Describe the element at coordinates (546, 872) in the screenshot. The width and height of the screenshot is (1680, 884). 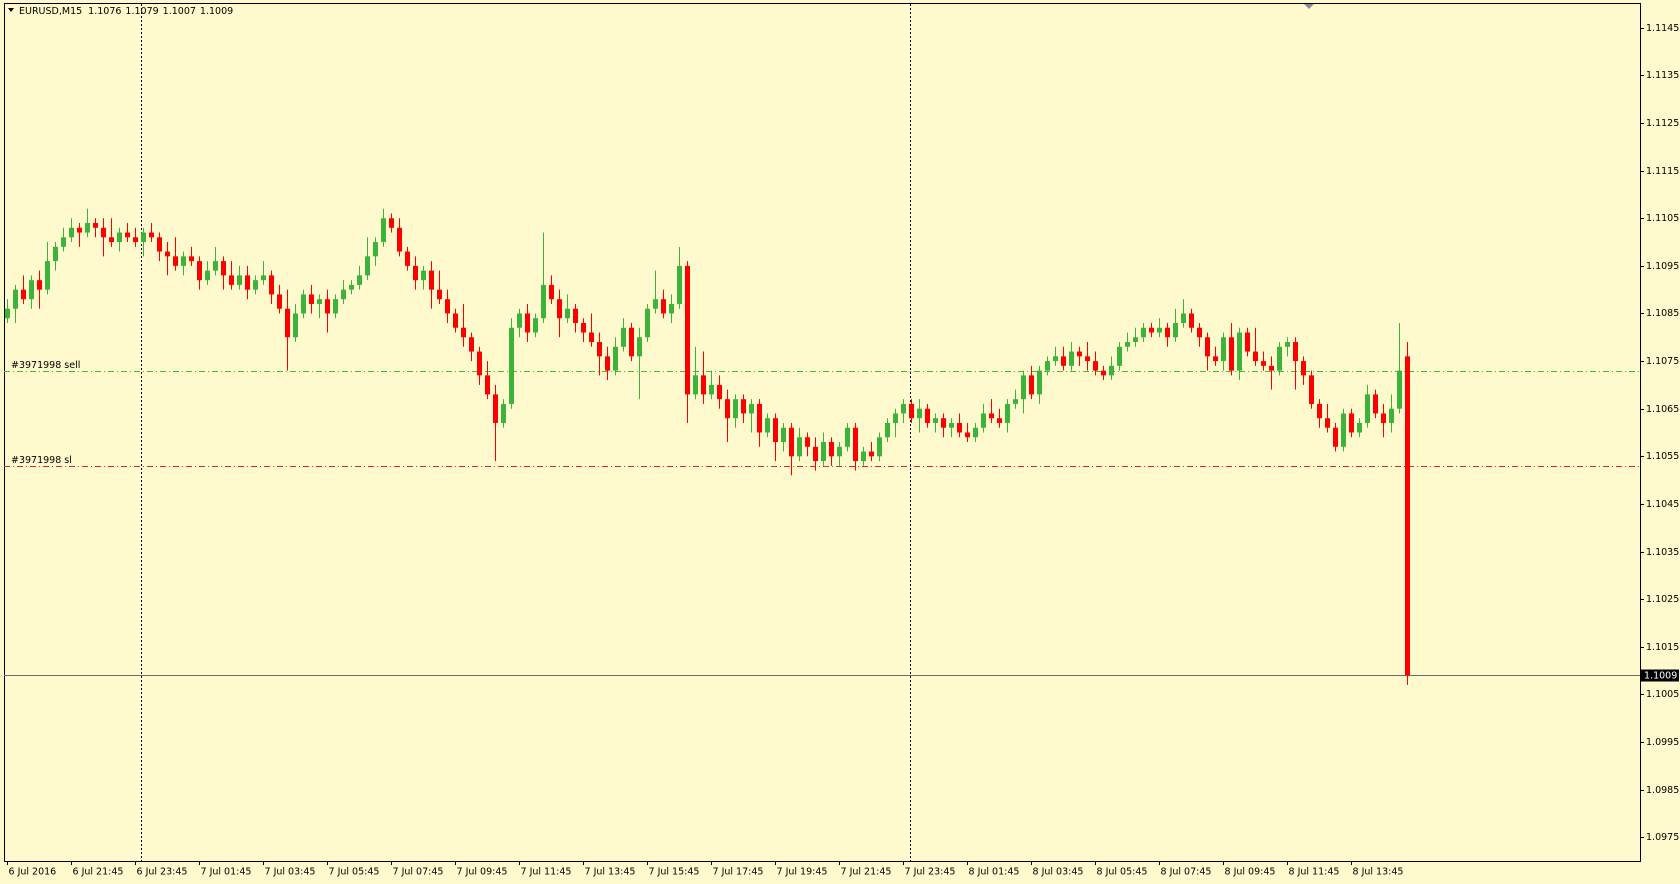
I see `x-tick-label: 7 Jul 11:45` at that location.